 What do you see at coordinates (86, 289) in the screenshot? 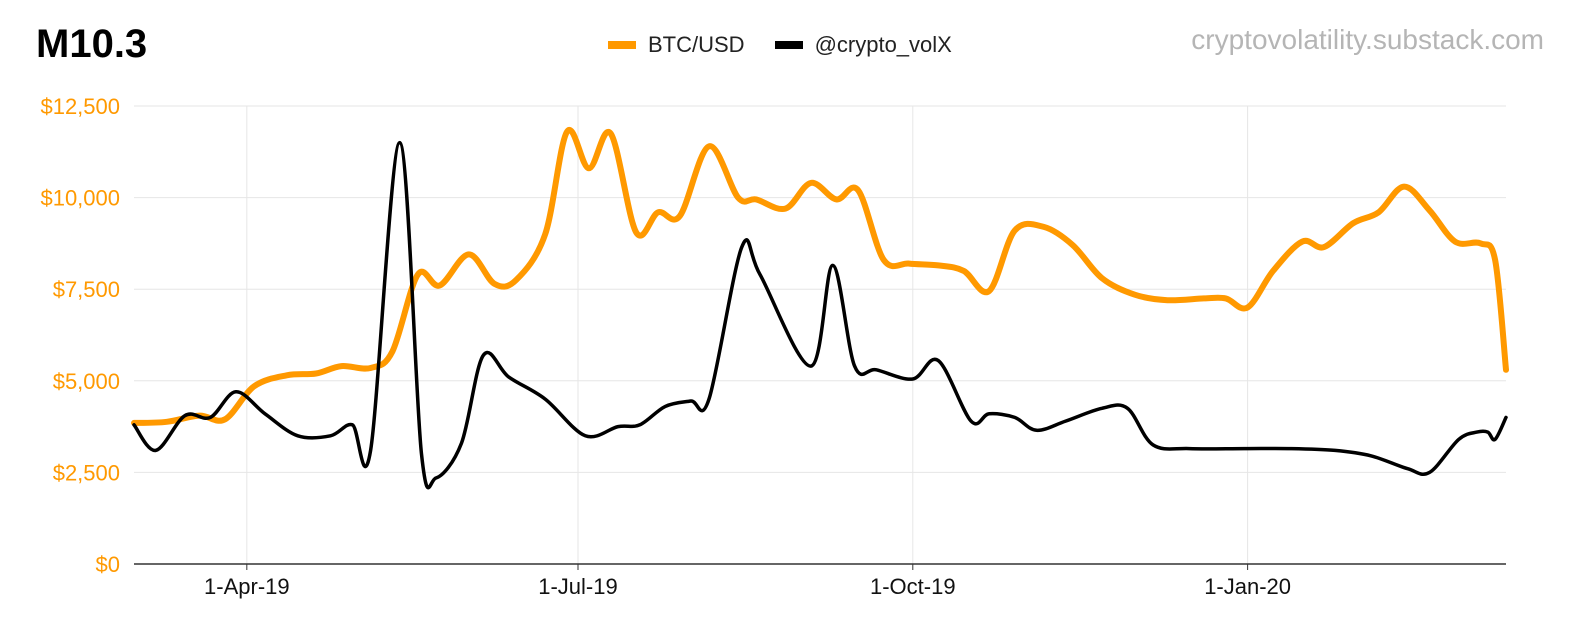
I see `y-tick-label: $7,500` at bounding box center [86, 289].